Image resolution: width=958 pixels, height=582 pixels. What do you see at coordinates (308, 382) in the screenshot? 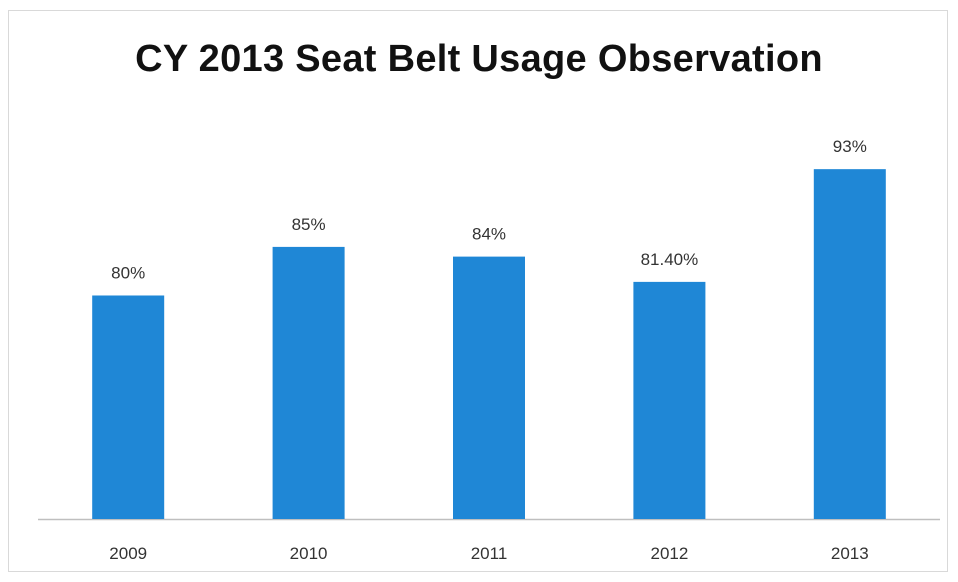
I see `bar-2010` at bounding box center [308, 382].